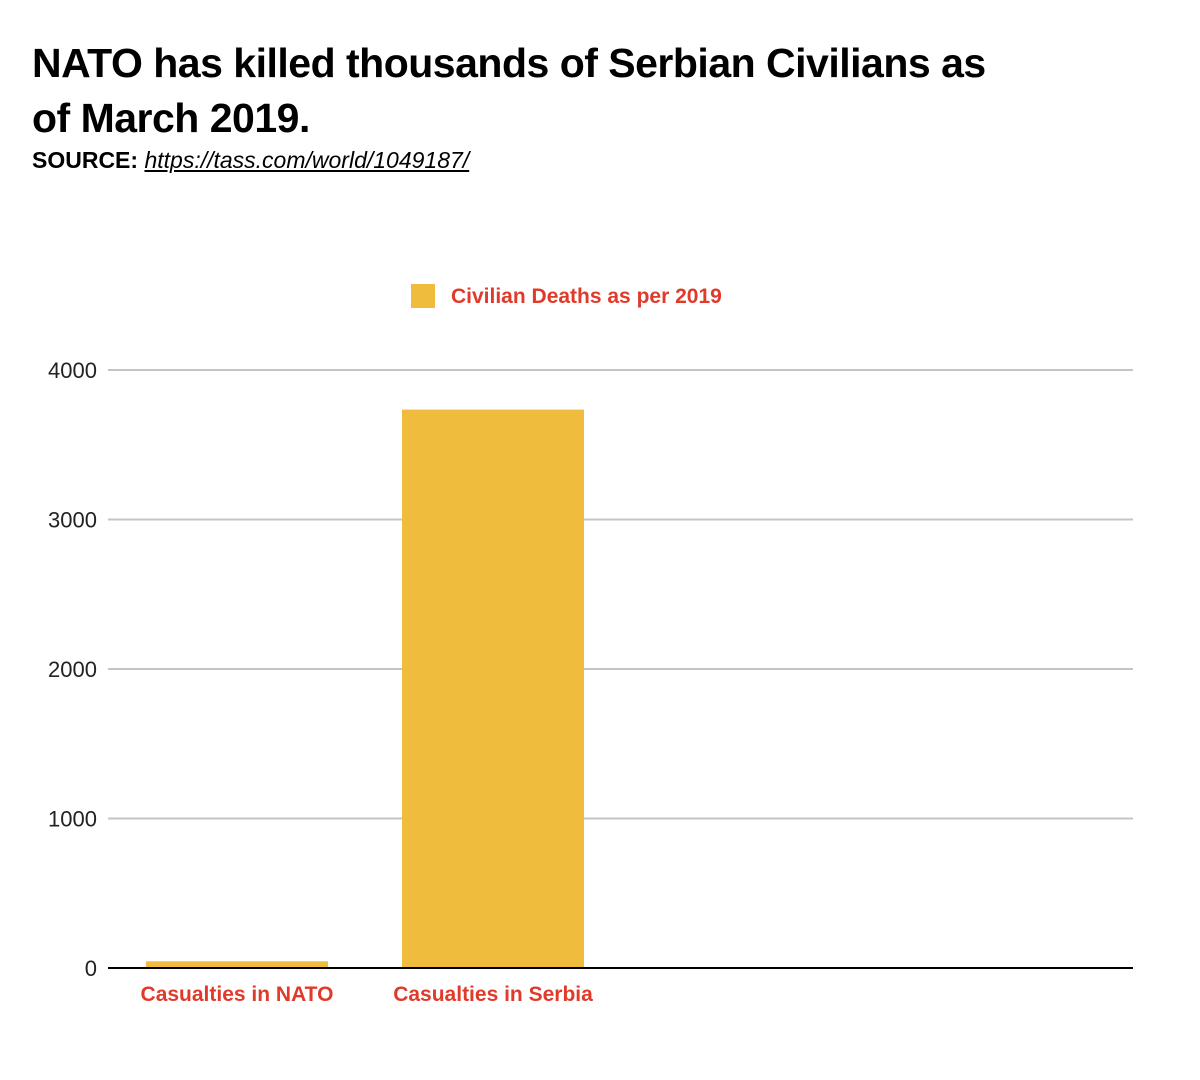 The image size is (1200, 1080). Describe the element at coordinates (307, 160) in the screenshot. I see `source-link: https://tass.com/world/1049187/` at that location.